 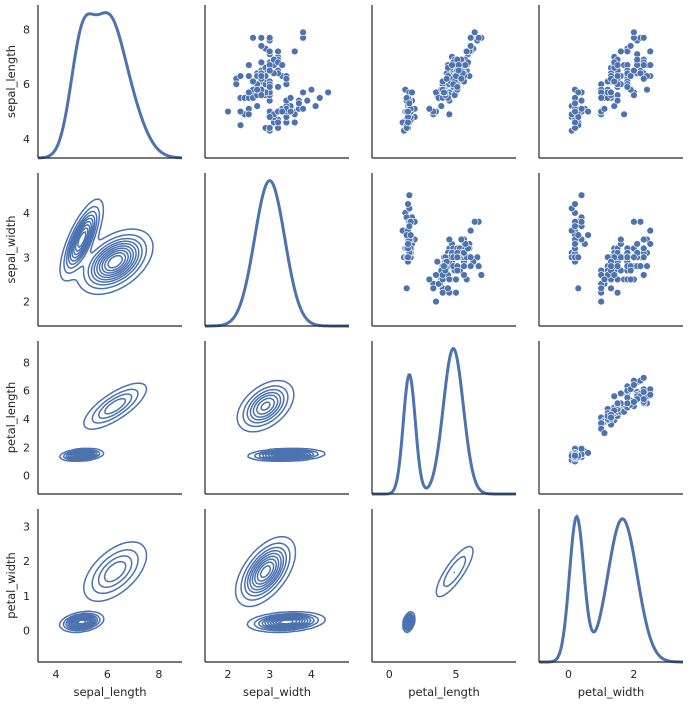 I want to click on y-tick-label: 1, so click(x=26, y=596).